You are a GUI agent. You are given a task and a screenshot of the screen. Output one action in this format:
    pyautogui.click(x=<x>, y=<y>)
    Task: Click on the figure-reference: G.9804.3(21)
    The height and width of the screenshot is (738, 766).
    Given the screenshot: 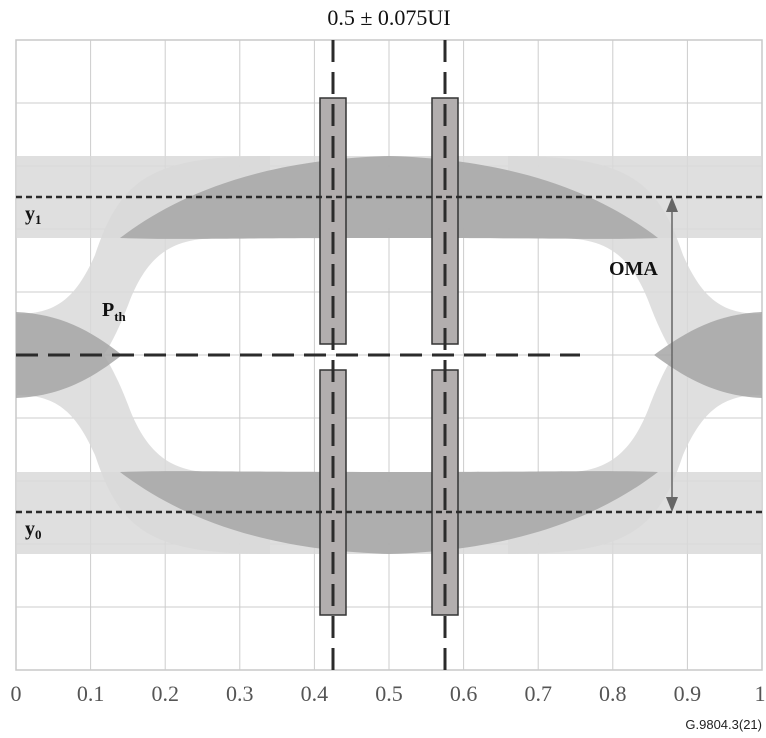 What is the action you would take?
    pyautogui.click(x=723, y=724)
    